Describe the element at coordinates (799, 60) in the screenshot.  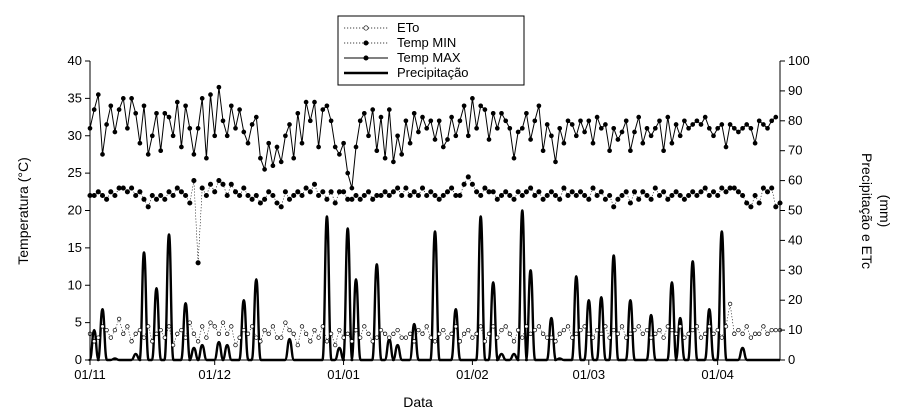
I see `y-right-tick-label: 100` at that location.